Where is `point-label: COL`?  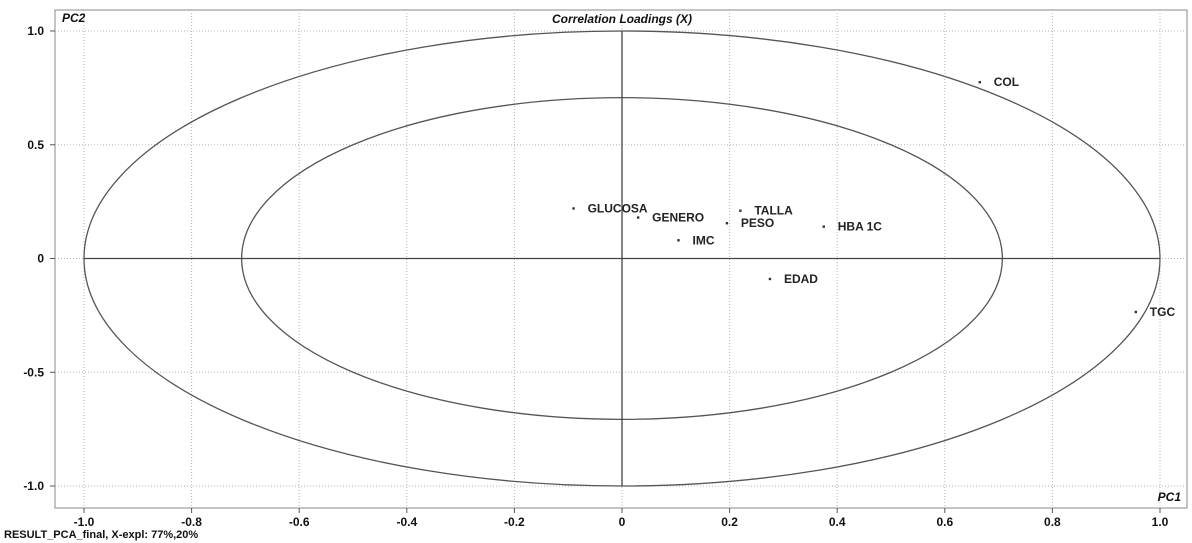 point-label: COL is located at coordinates (1006, 82).